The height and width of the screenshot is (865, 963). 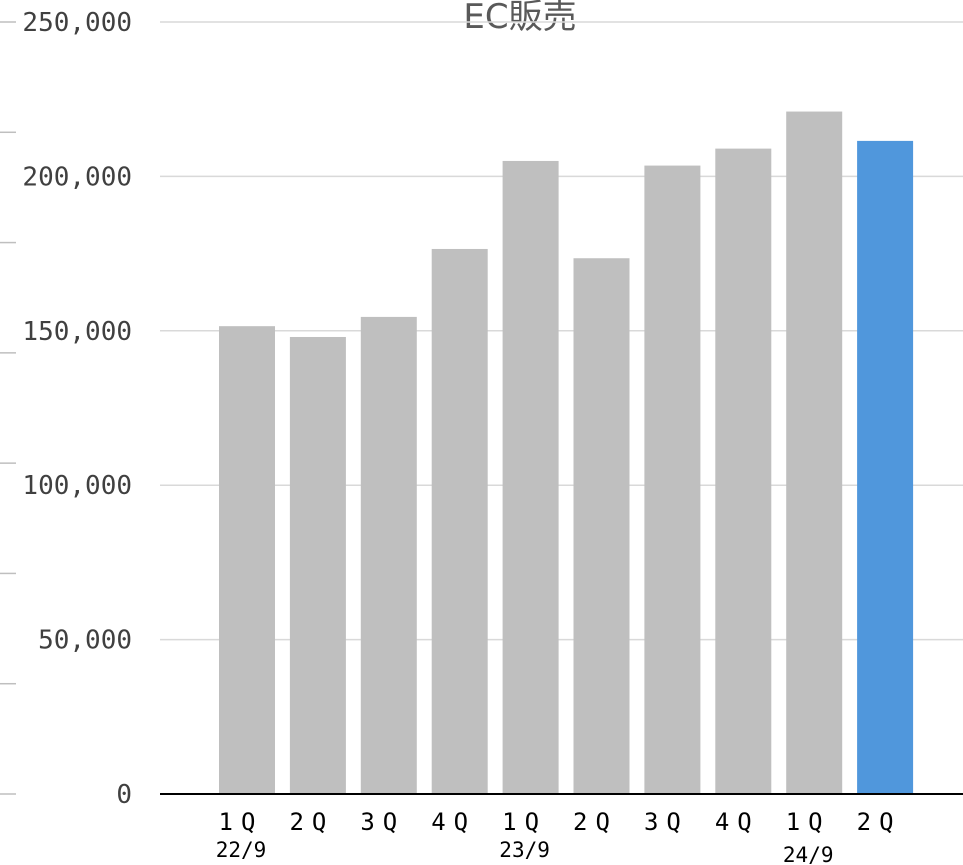 I want to click on y-tick-label: 50,000, so click(x=85, y=641).